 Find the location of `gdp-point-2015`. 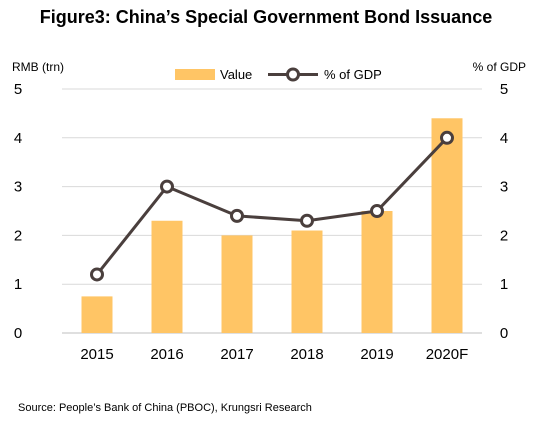

gdp-point-2015 is located at coordinates (97, 274).